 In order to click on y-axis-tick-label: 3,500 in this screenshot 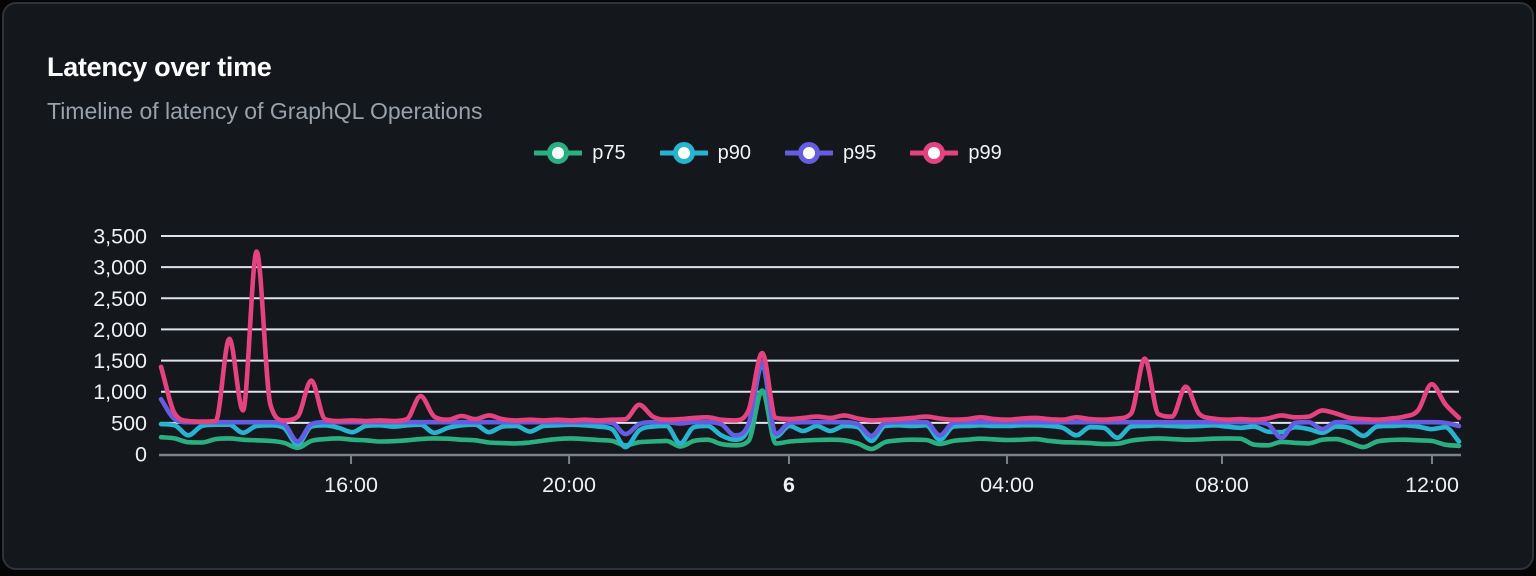, I will do `click(120, 237)`.